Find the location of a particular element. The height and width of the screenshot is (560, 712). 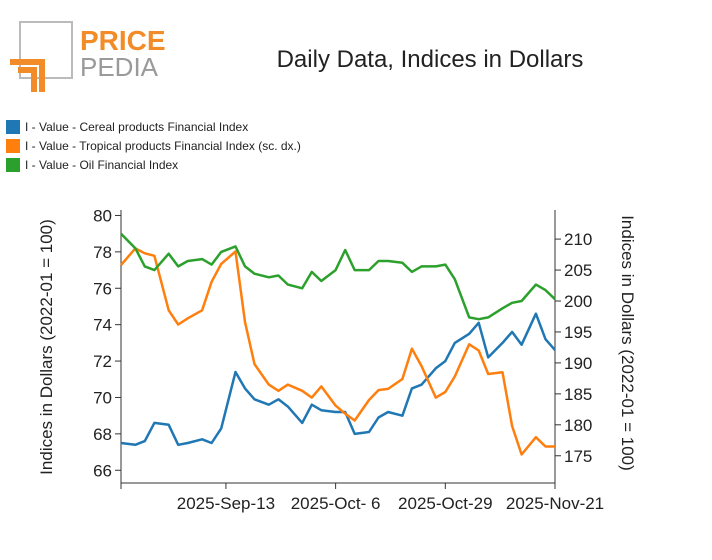

y2-axis-label: Indices in Dollars (2022-01 = 100) is located at coordinates (627, 343).